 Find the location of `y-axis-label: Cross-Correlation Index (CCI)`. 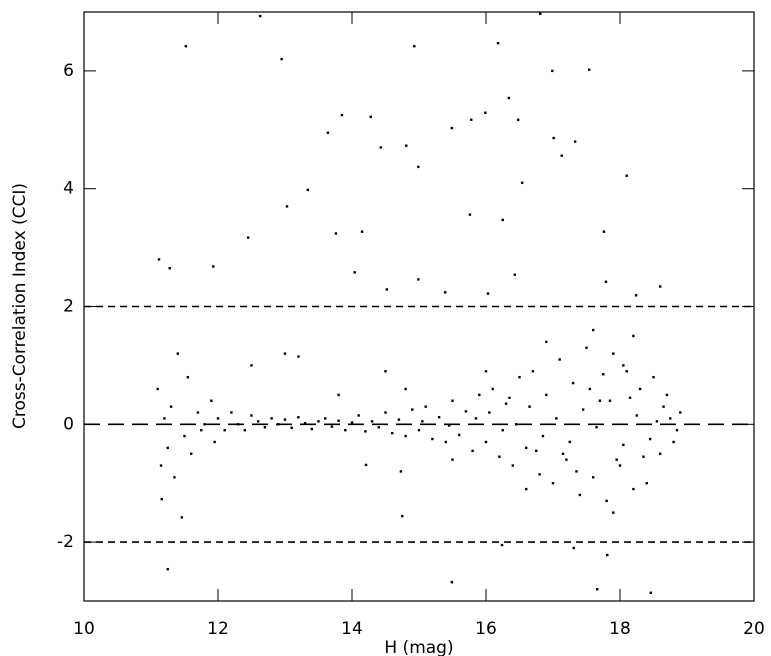

y-axis-label: Cross-Correlation Index (CCI) is located at coordinates (20, 306).